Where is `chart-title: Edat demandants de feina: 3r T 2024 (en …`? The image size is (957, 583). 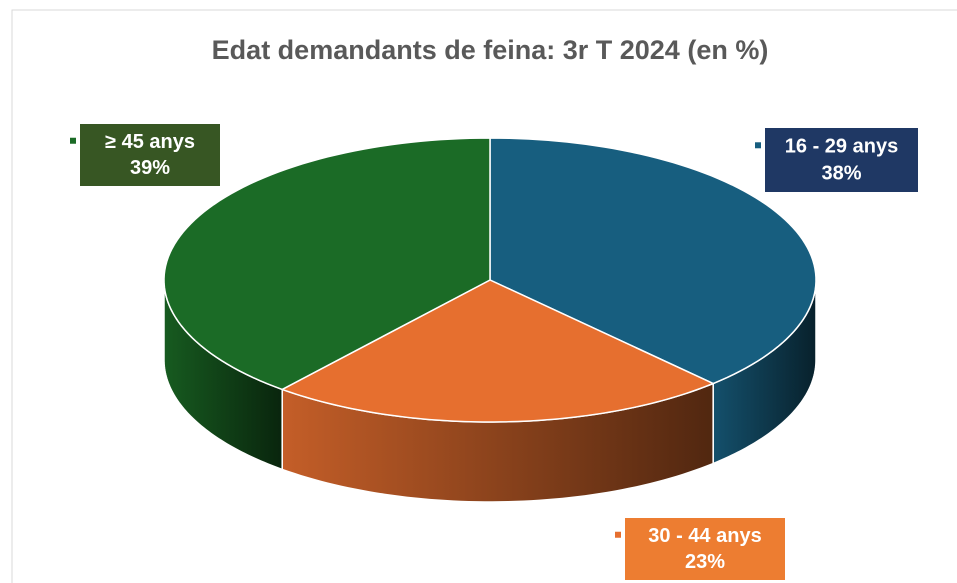
chart-title: Edat demandants de feina: 3r T 2024 (en … is located at coordinates (490, 50).